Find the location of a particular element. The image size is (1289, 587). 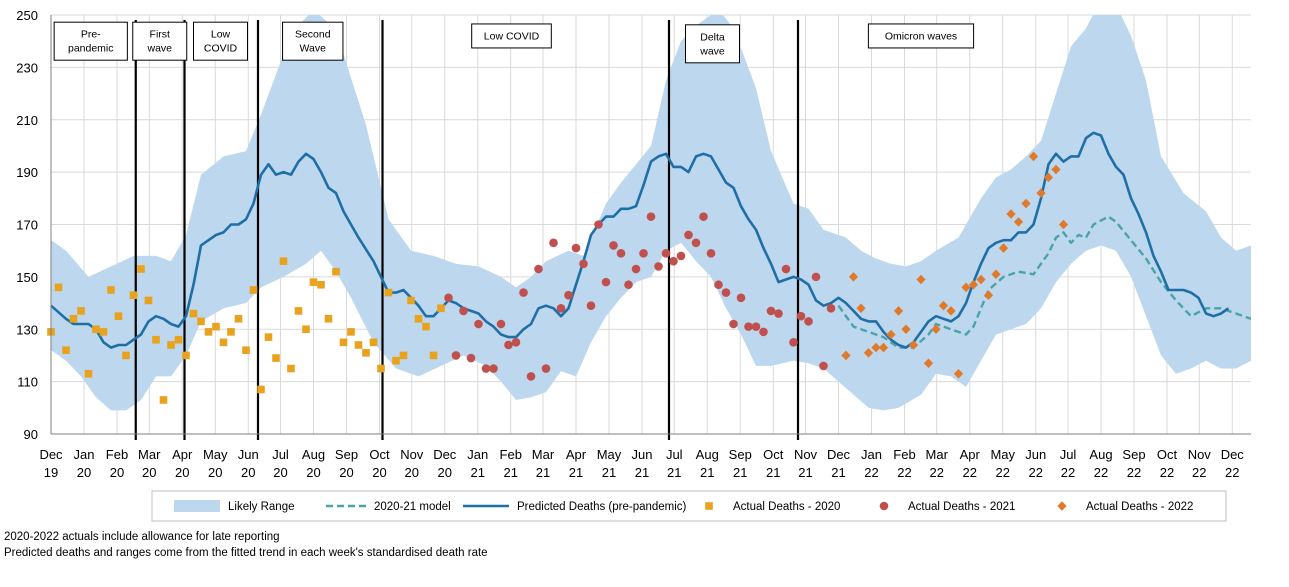

phase-text: Pre- is located at coordinates (91, 35).